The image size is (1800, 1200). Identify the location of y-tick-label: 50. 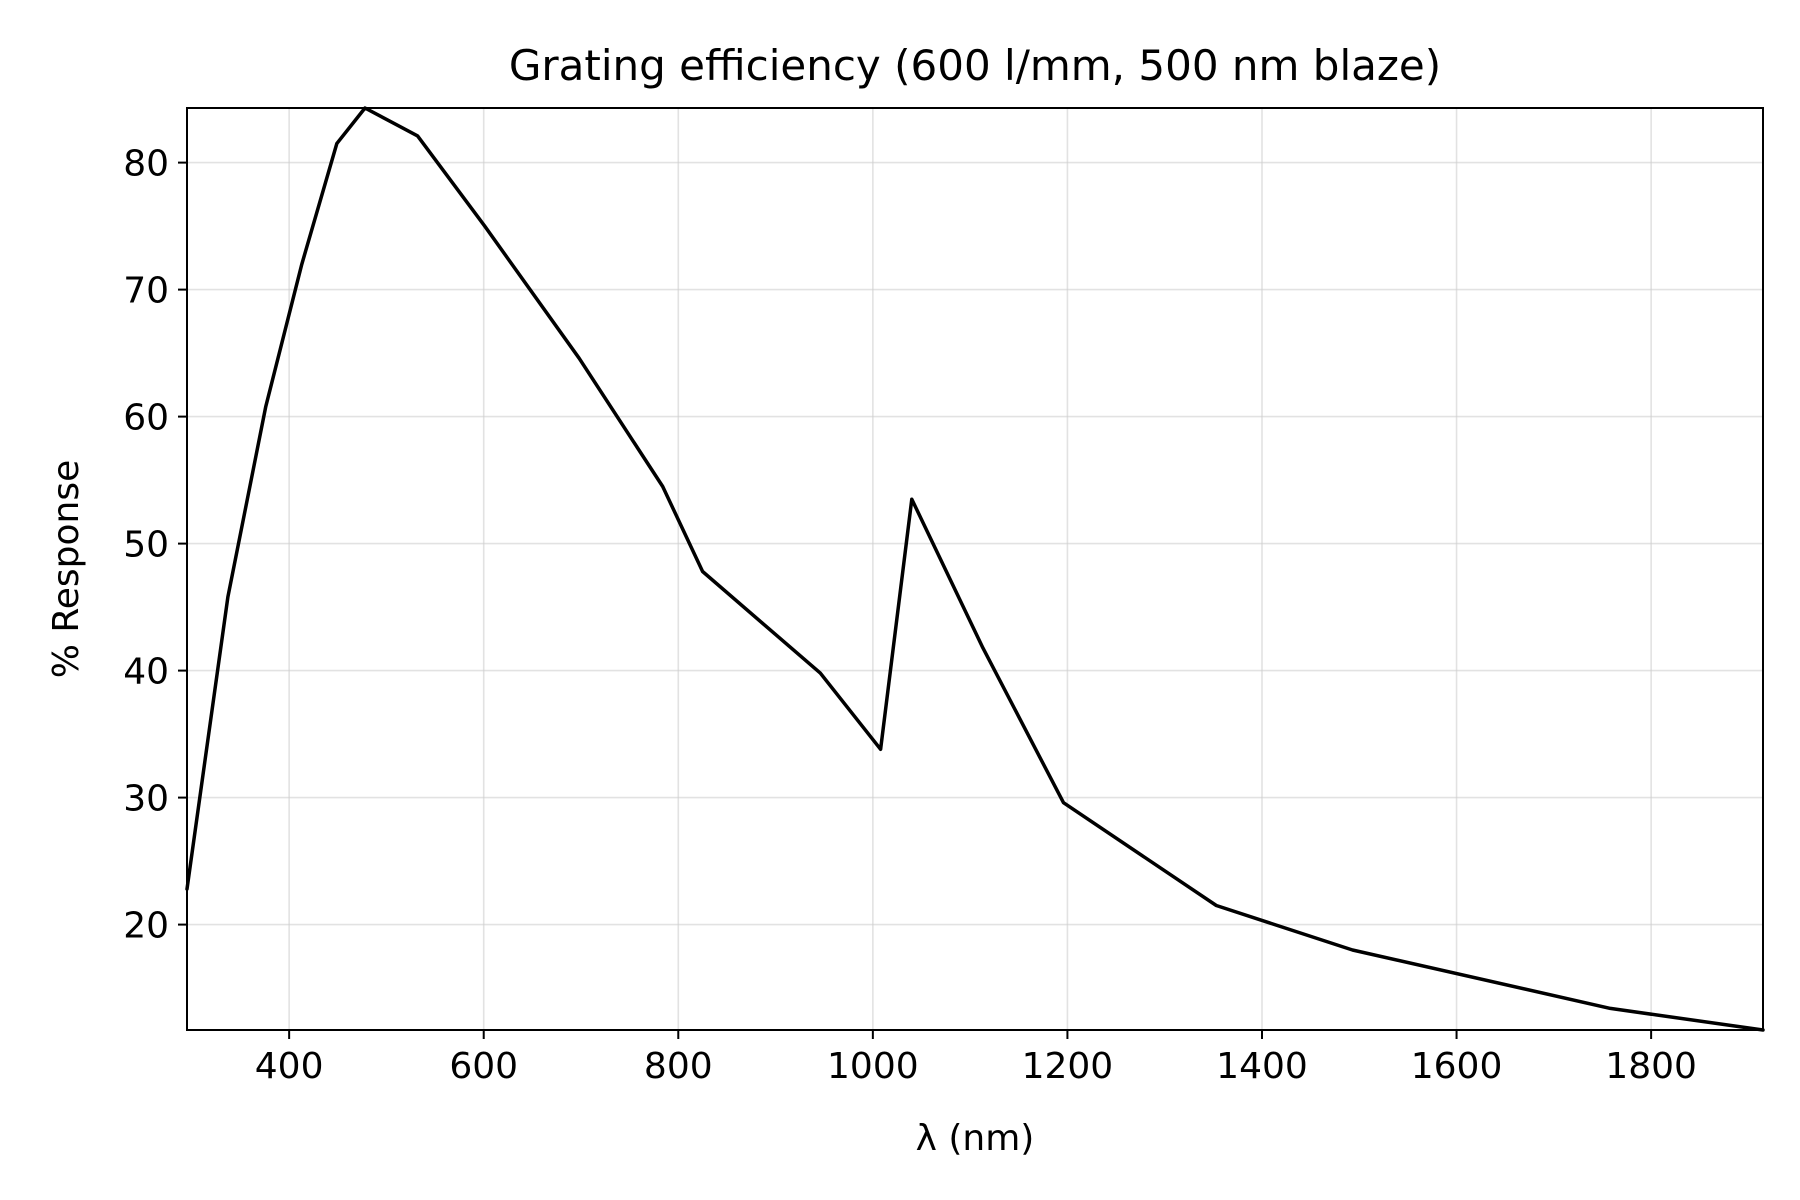
(146, 545).